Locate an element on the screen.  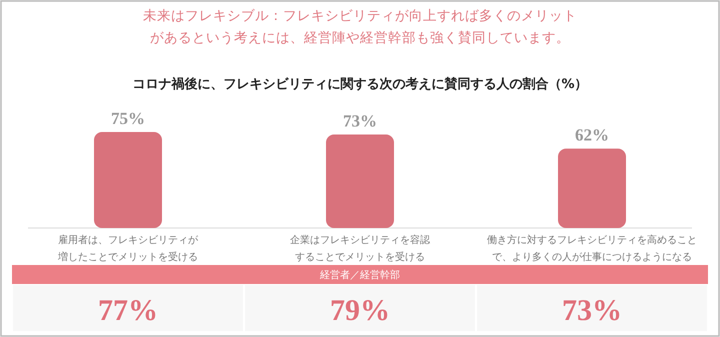
x-tick-label: 雇用者は、フレキシビリティが増したことでメリットを受ける is located at coordinates (128, 248).